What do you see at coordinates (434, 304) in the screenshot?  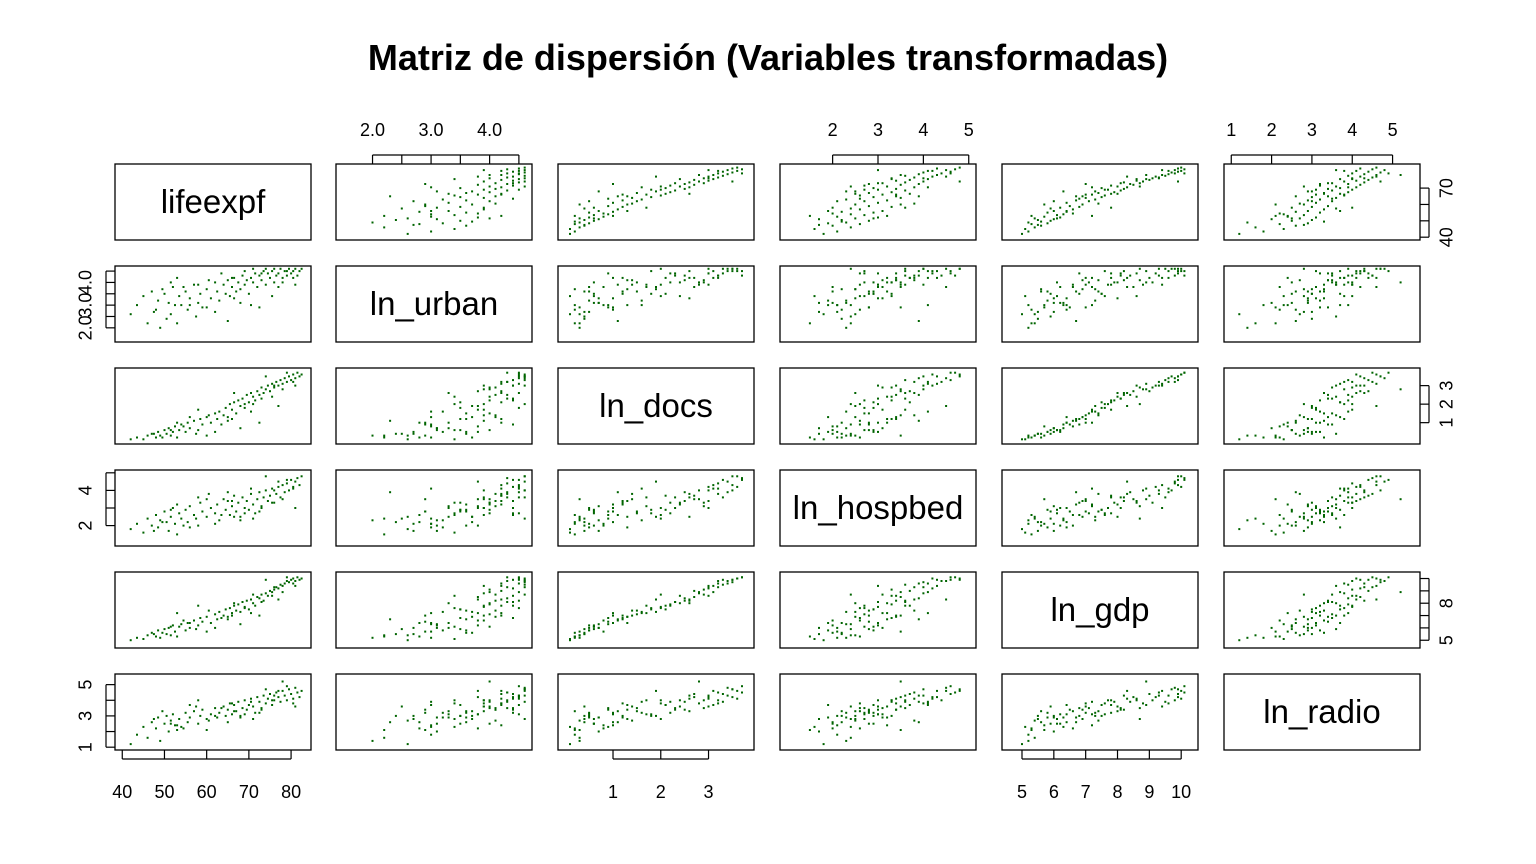 I see `panel-ln_urban-ln_urban` at bounding box center [434, 304].